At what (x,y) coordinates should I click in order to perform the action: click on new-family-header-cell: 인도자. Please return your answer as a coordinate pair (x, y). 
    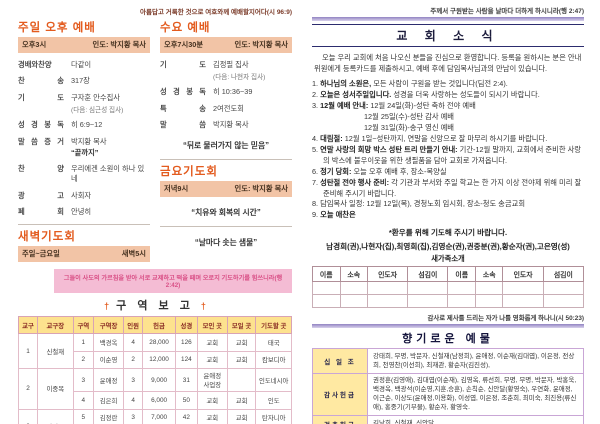
    Looking at the image, I should click on (387, 274).